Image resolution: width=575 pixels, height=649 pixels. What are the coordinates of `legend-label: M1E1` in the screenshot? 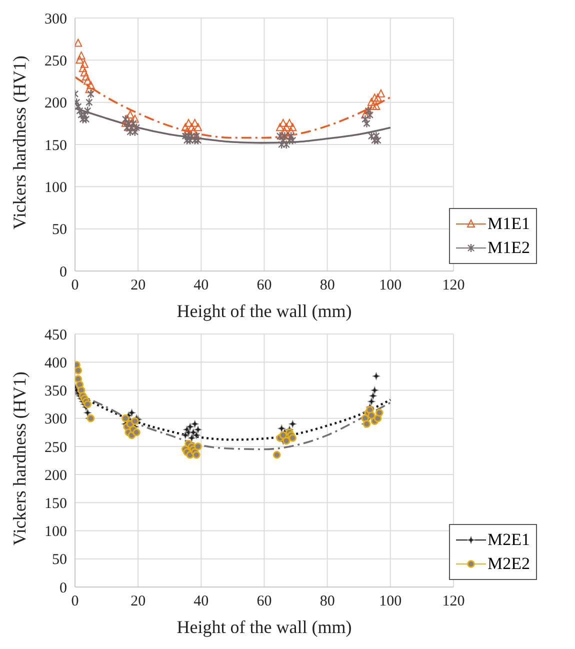 It's located at (509, 224).